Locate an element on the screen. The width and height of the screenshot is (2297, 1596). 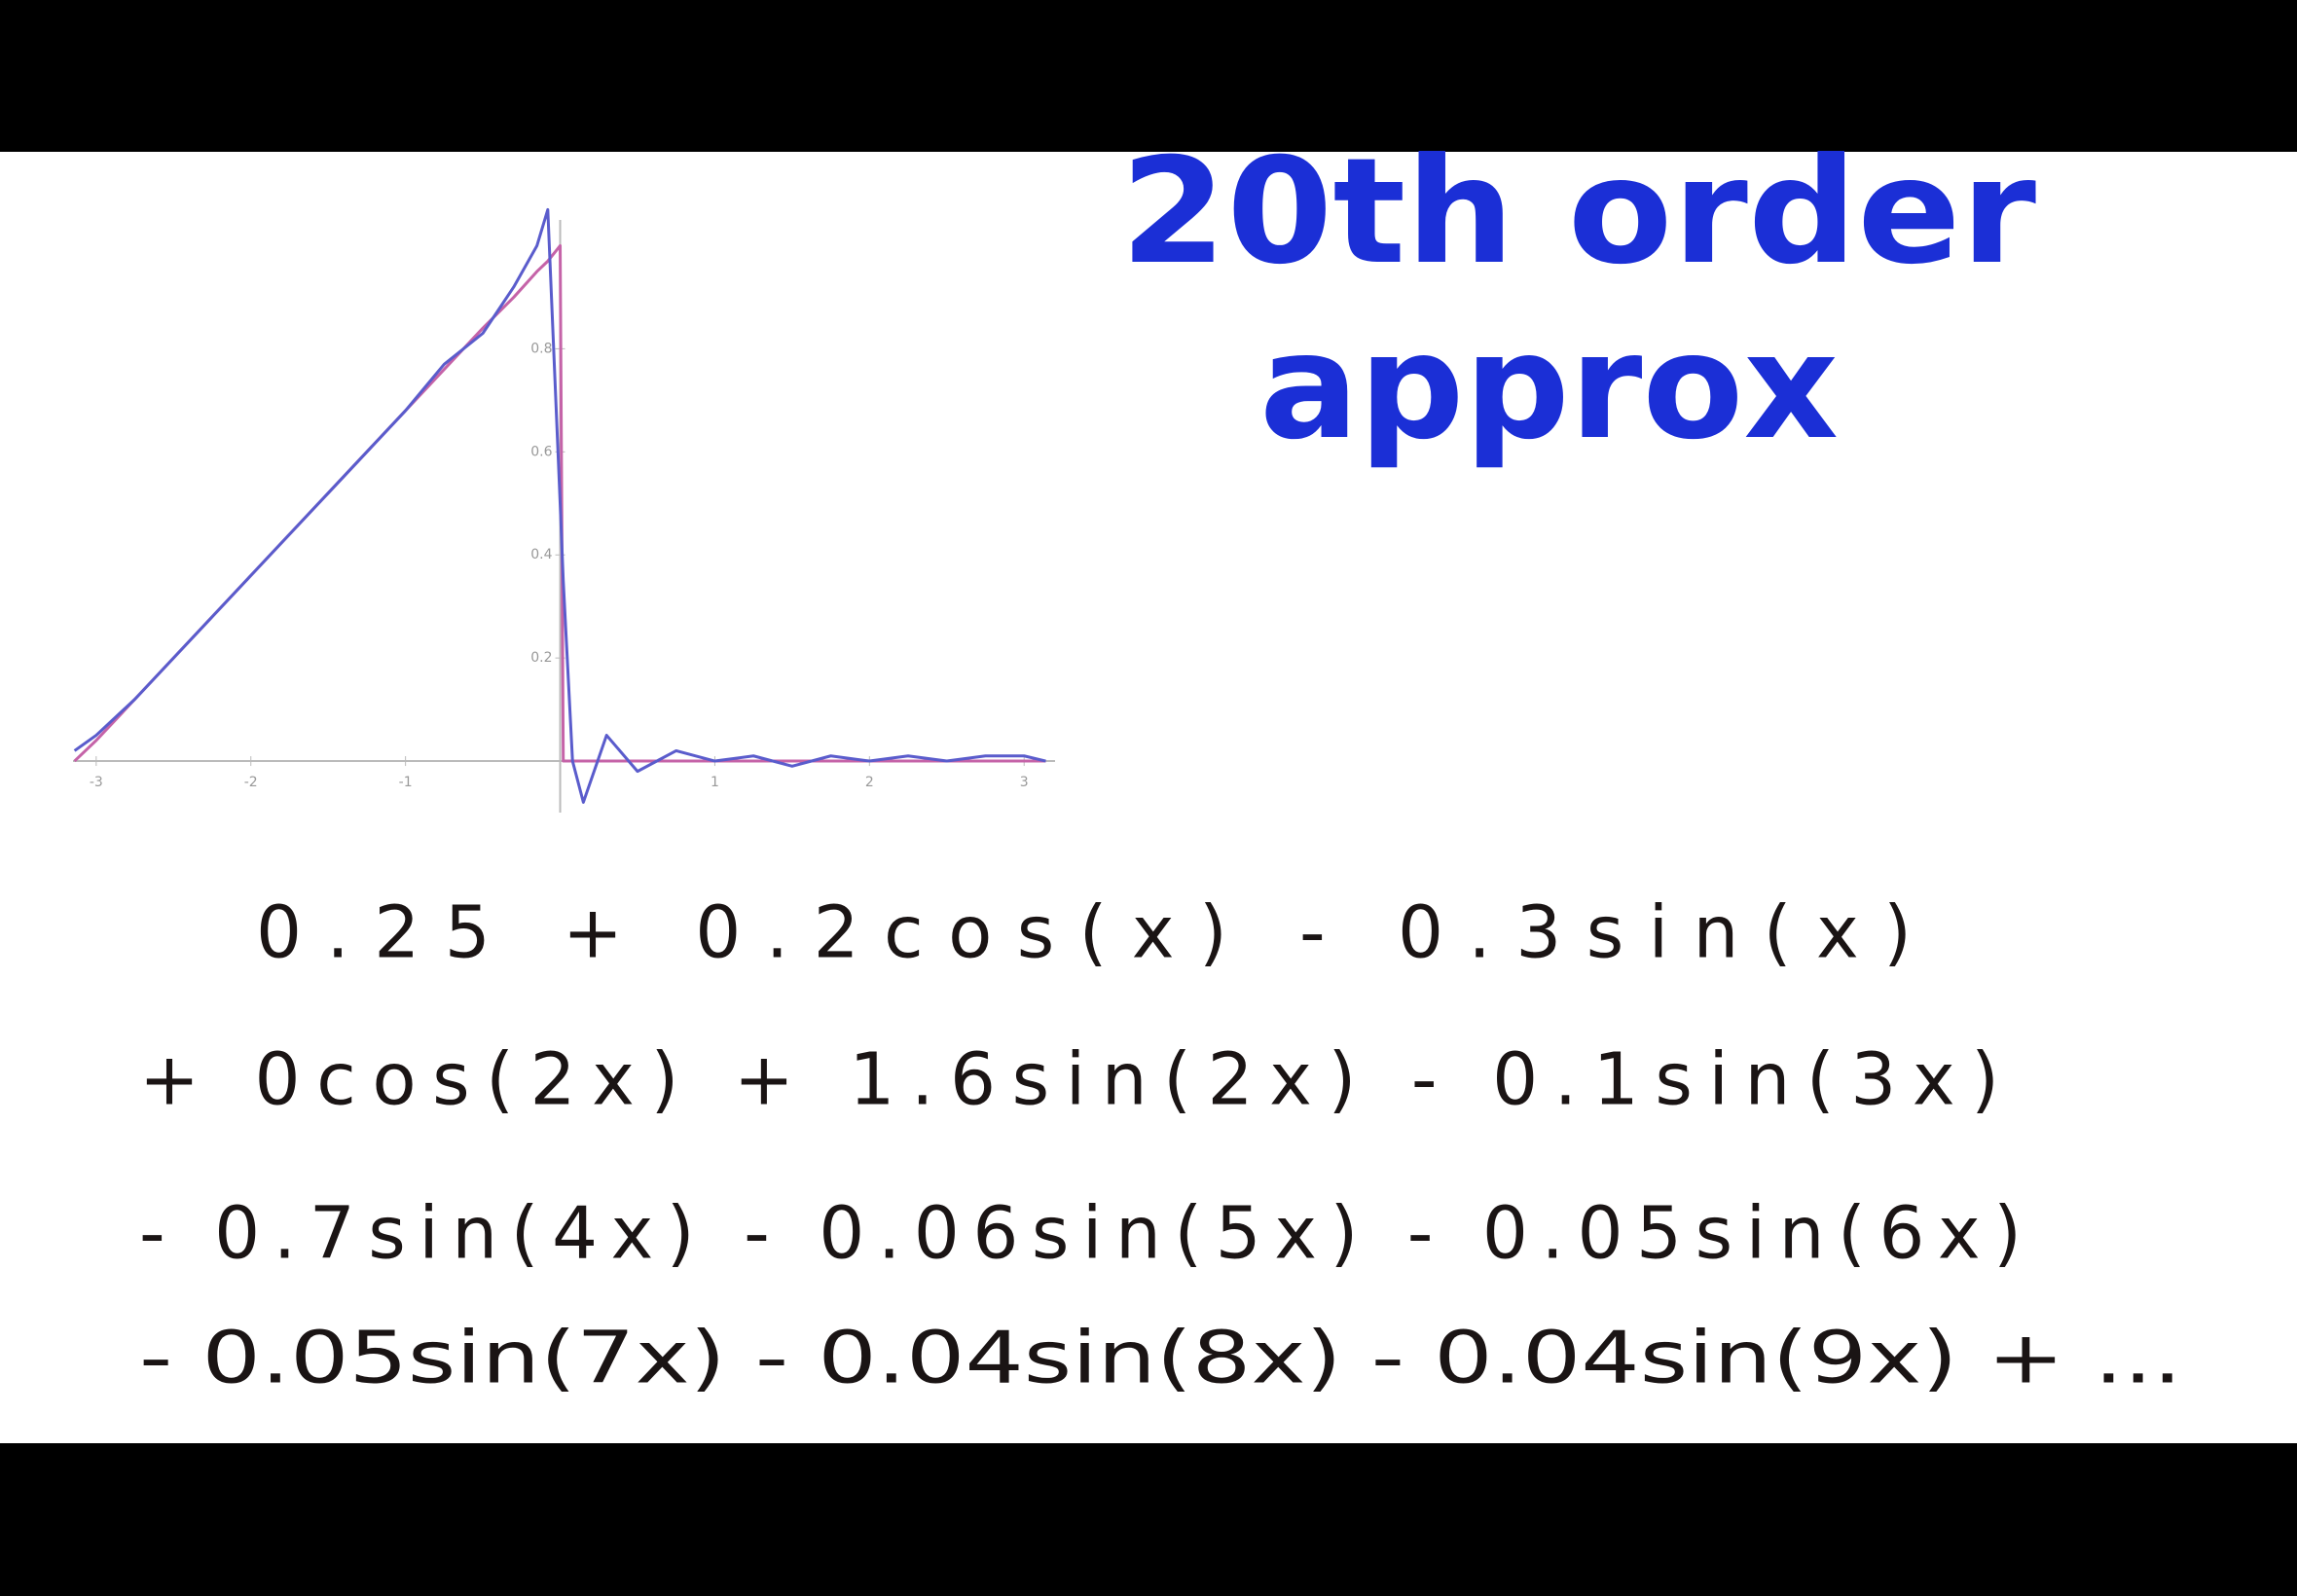
x-tick-label: 1 is located at coordinates (715, 783).